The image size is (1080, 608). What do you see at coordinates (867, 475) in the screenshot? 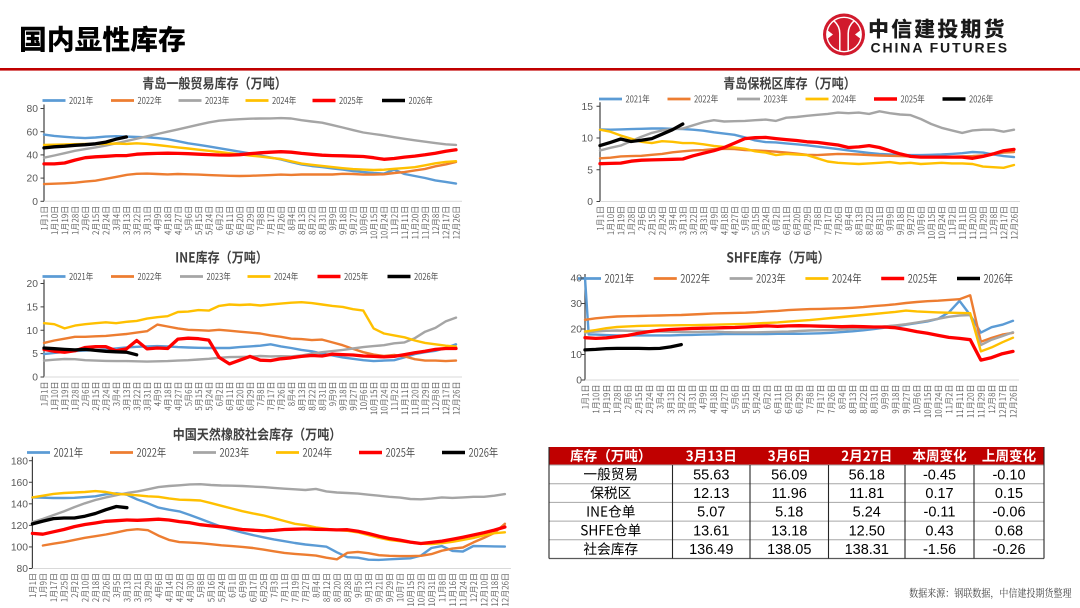
I see `svg-text: 56.18` at bounding box center [867, 475].